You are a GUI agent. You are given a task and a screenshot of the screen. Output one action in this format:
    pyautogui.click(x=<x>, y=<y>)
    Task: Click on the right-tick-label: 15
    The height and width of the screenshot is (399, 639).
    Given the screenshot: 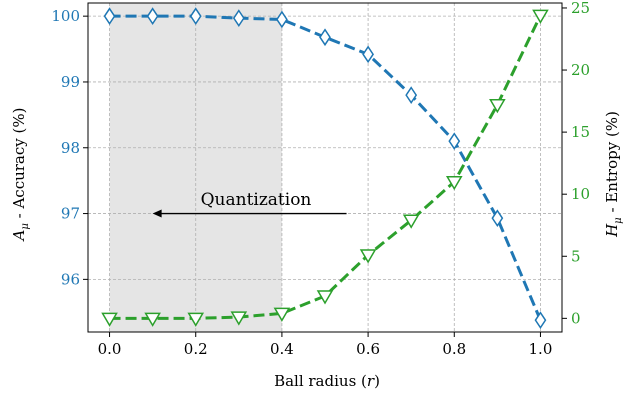 What is the action you would take?
    pyautogui.click(x=580, y=132)
    